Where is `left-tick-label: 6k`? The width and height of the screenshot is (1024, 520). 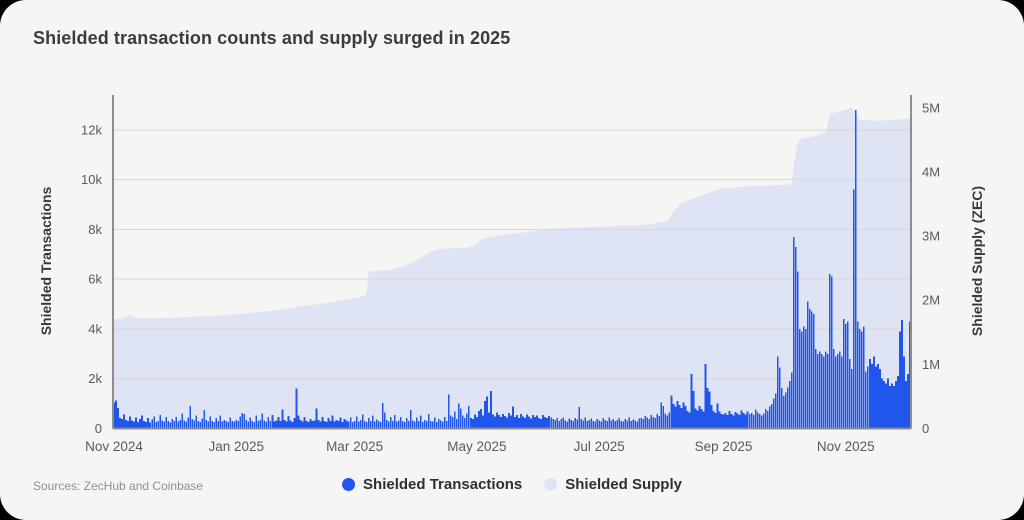
left-tick-label: 6k is located at coordinates (95, 279).